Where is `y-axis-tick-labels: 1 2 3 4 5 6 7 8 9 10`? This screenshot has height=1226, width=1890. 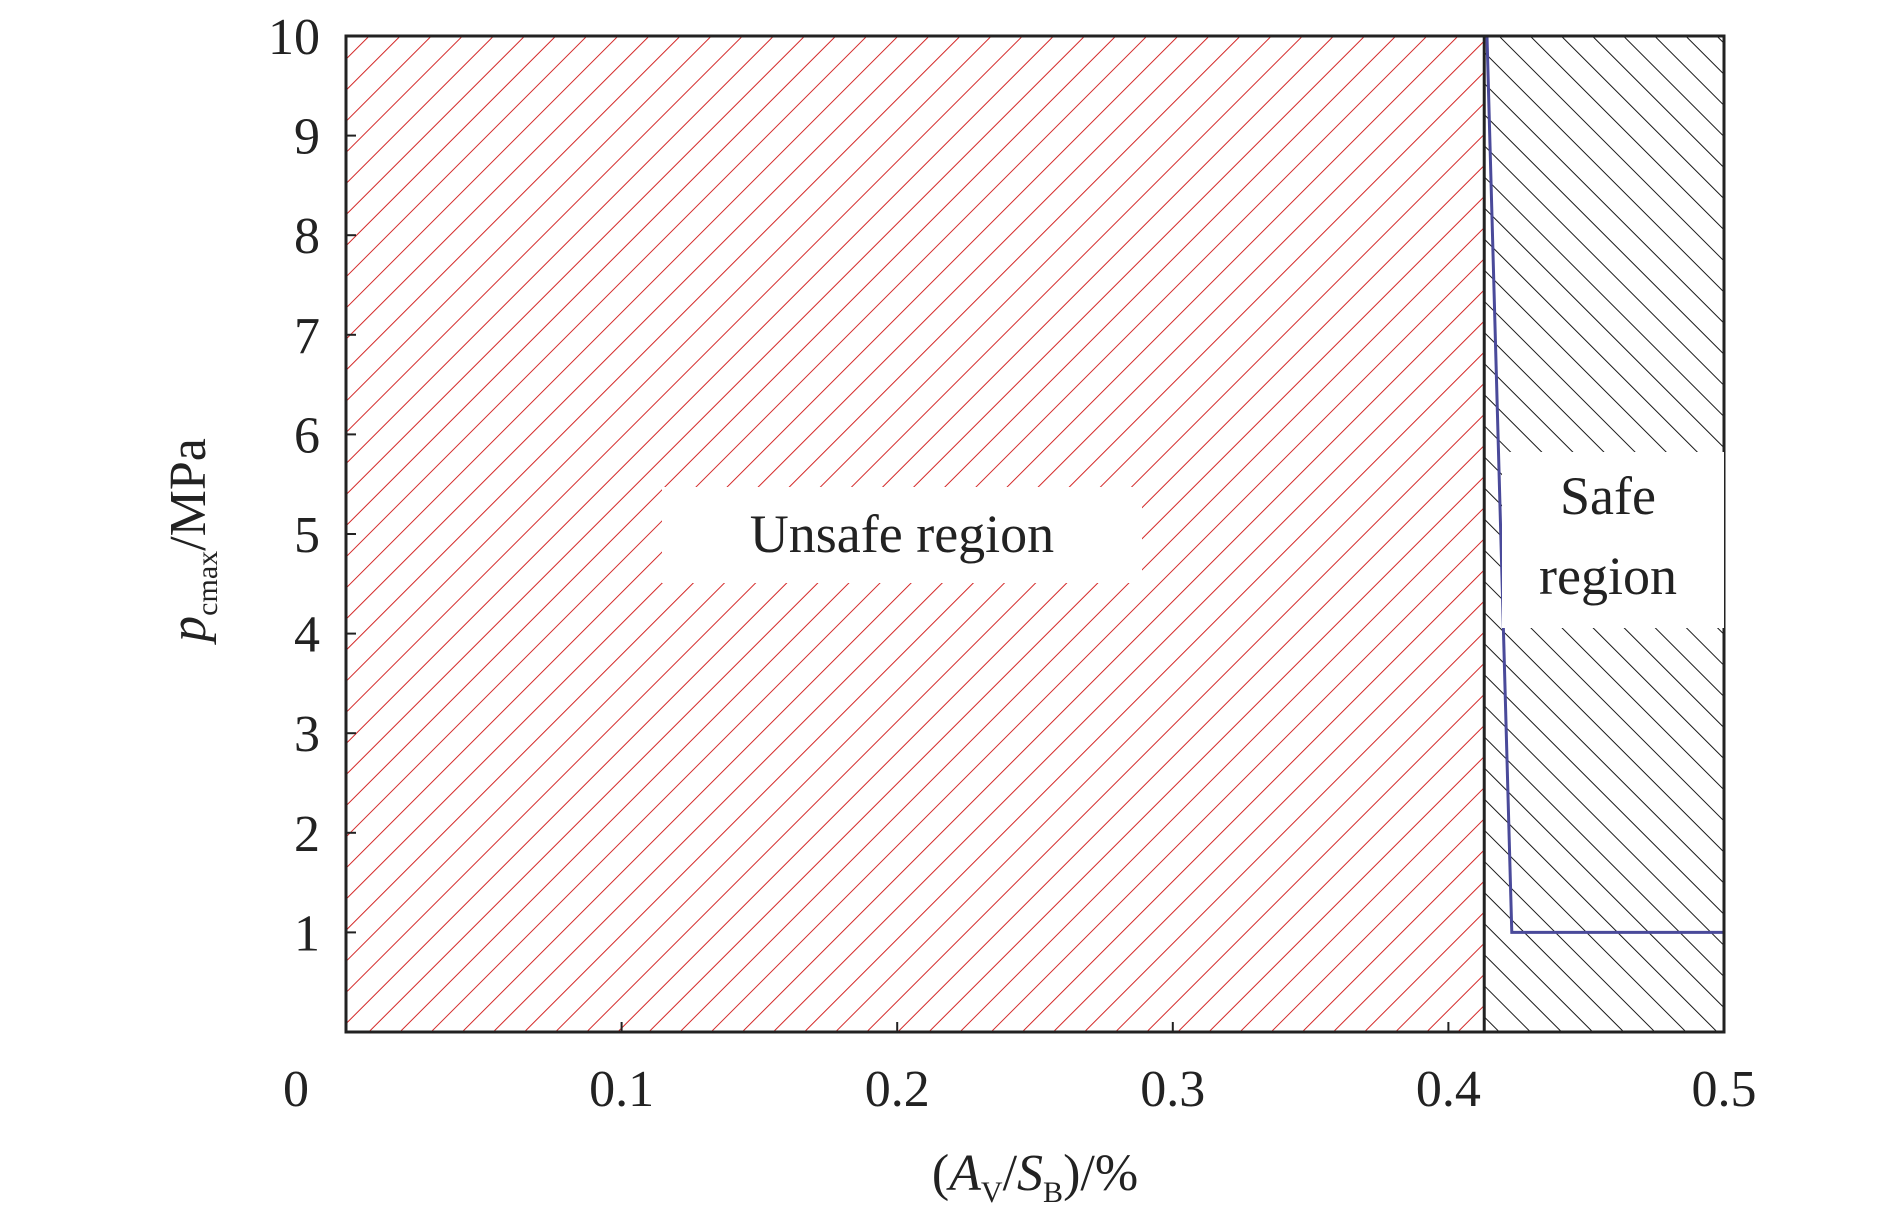 y-axis-tick-labels: 1 2 3 4 5 6 7 8 9 10 is located at coordinates (294, 485).